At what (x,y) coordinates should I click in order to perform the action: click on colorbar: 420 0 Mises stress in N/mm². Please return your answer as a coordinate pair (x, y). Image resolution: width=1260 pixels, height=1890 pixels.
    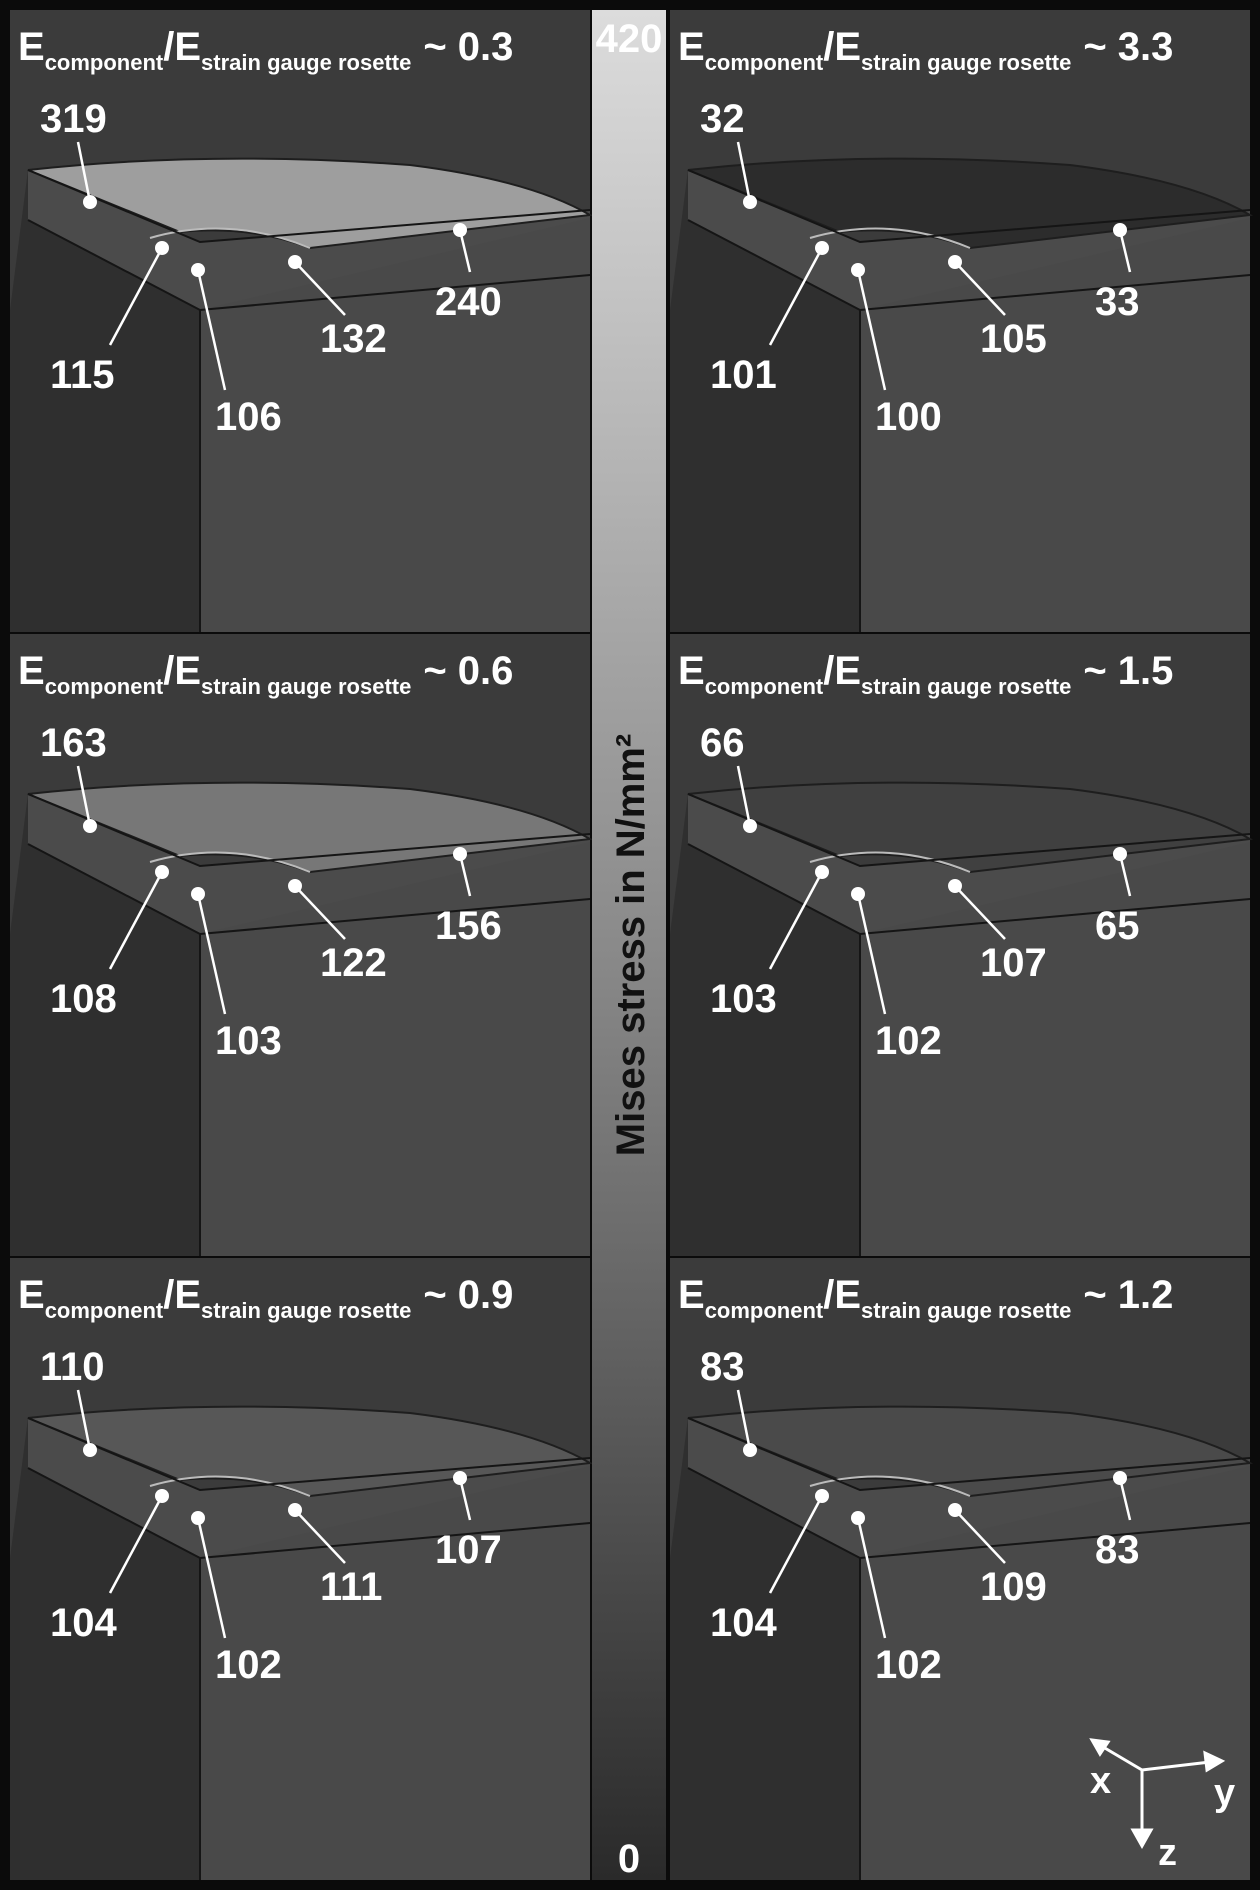
    Looking at the image, I should click on (629, 945).